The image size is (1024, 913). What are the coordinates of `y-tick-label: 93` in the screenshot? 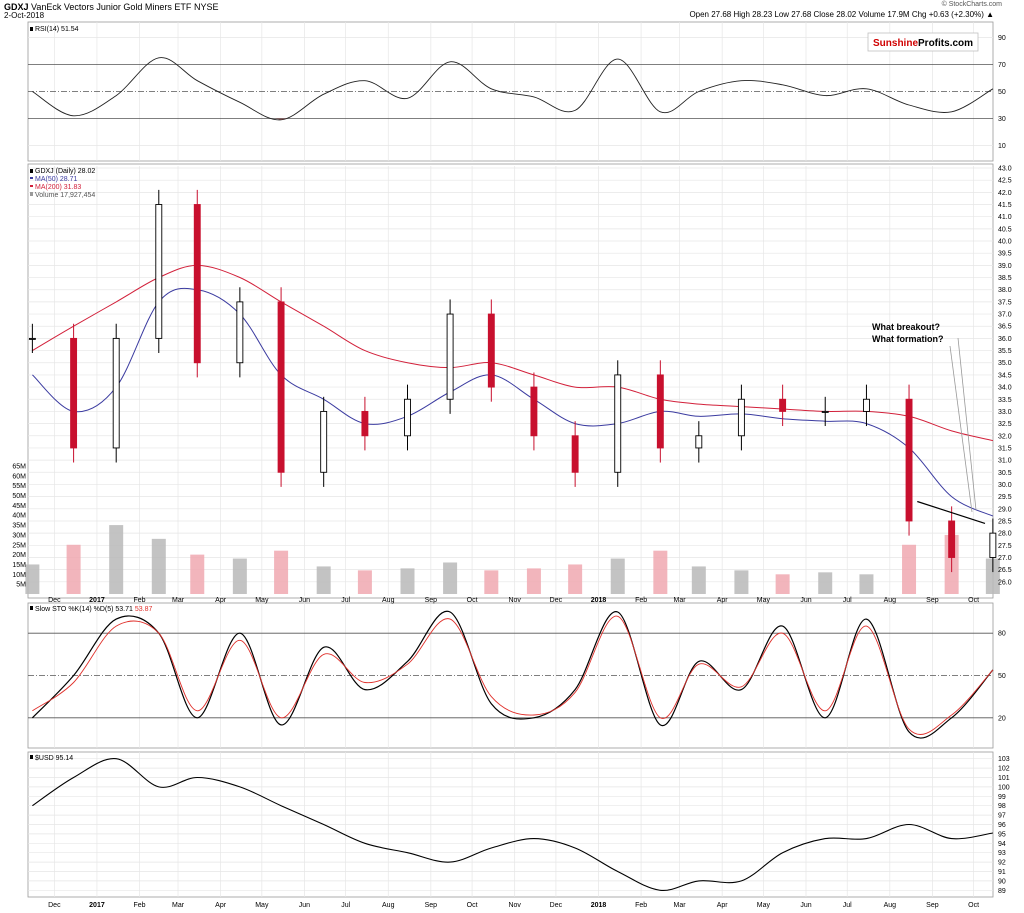 It's located at (1002, 853).